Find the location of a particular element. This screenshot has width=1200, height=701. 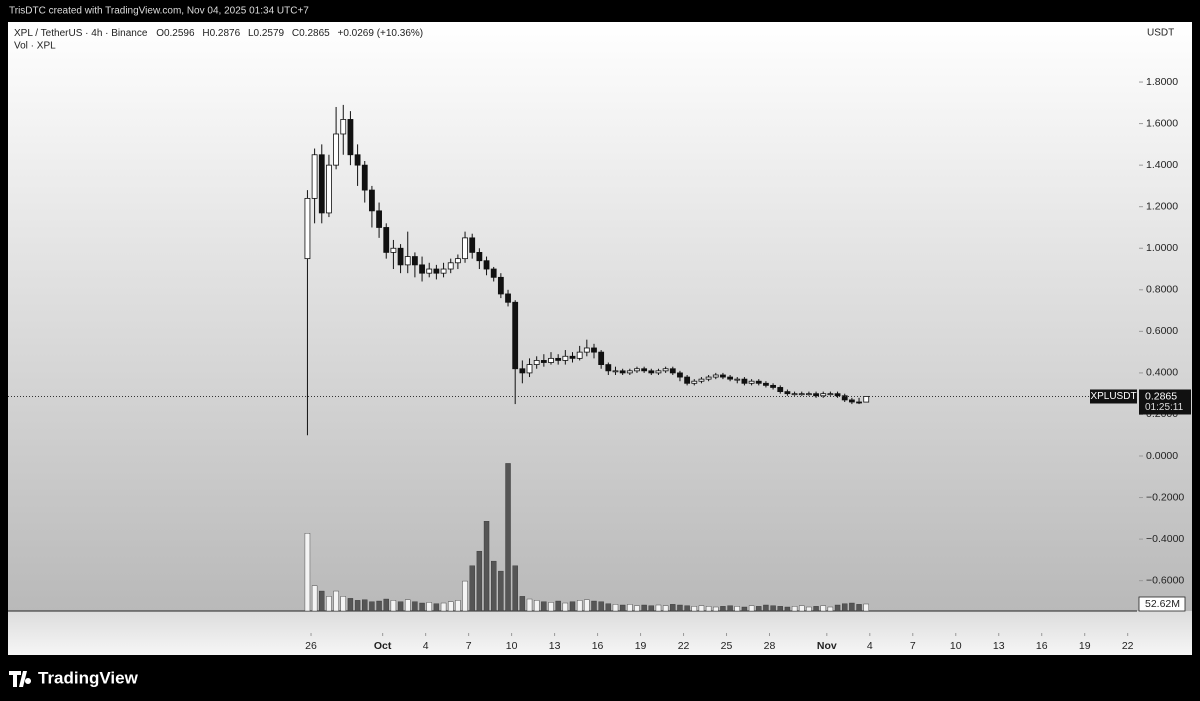

y-tick-label: 1.0000 is located at coordinates (1162, 248).